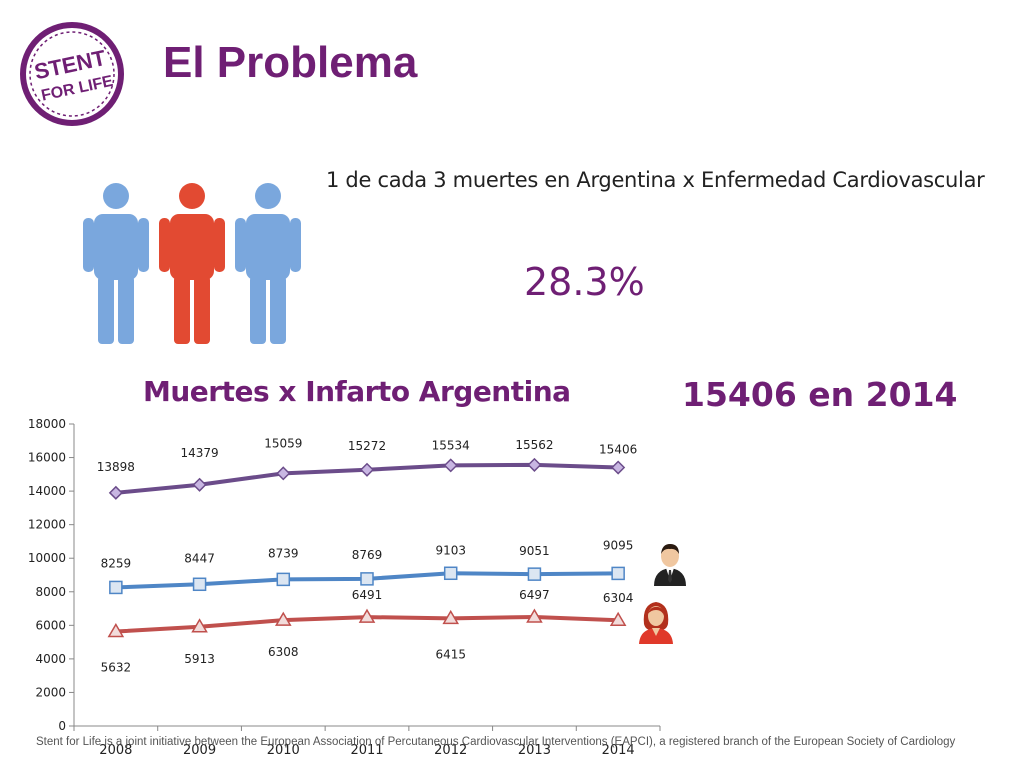 Image resolution: width=1024 pixels, height=768 pixels. Describe the element at coordinates (618, 450) in the screenshot. I see `data-label-total: 15406` at that location.